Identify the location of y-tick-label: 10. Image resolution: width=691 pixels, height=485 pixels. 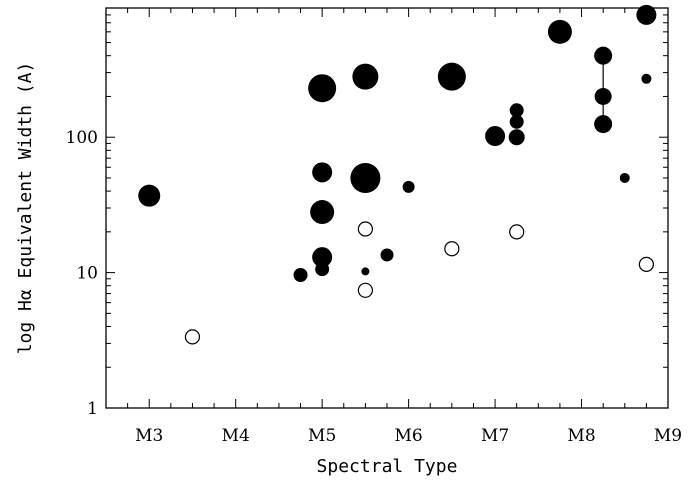
(87, 274).